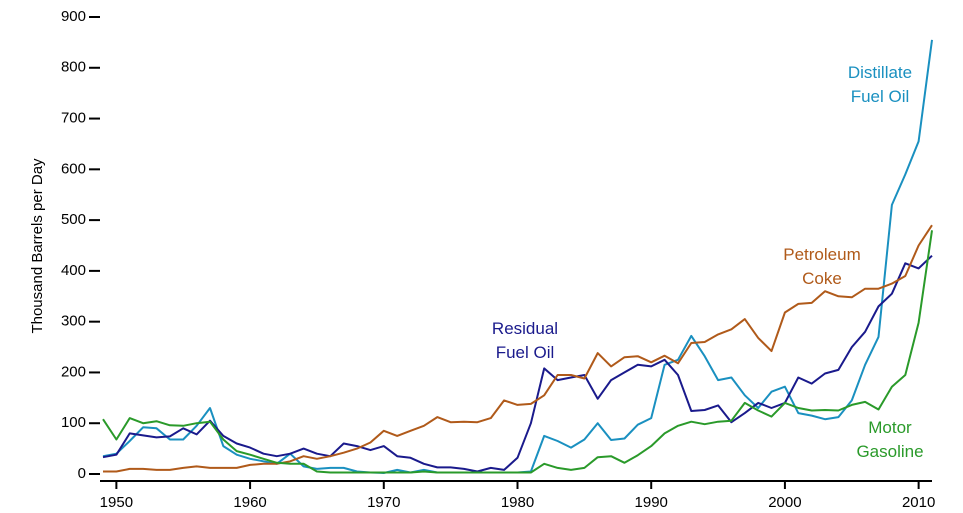  Describe the element at coordinates (73, 16) in the screenshot. I see `y-tick-label: 900` at that location.